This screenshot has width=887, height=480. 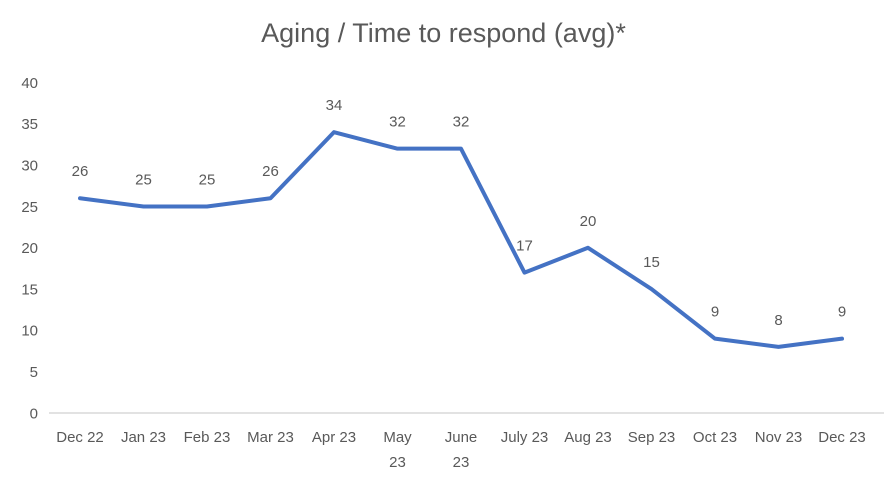 What do you see at coordinates (715, 437) in the screenshot?
I see `x-tick-label: Oct 23` at bounding box center [715, 437].